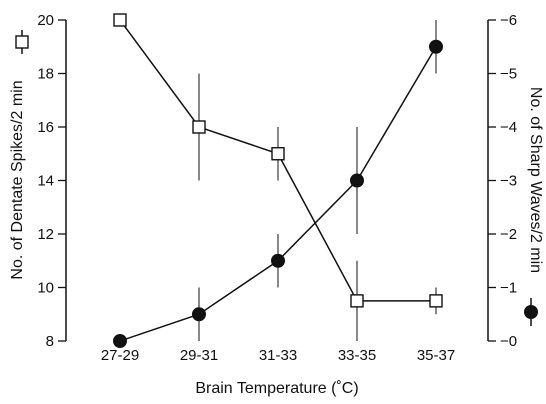  I want to click on left-axis-tick-label: 20, so click(45, 20).